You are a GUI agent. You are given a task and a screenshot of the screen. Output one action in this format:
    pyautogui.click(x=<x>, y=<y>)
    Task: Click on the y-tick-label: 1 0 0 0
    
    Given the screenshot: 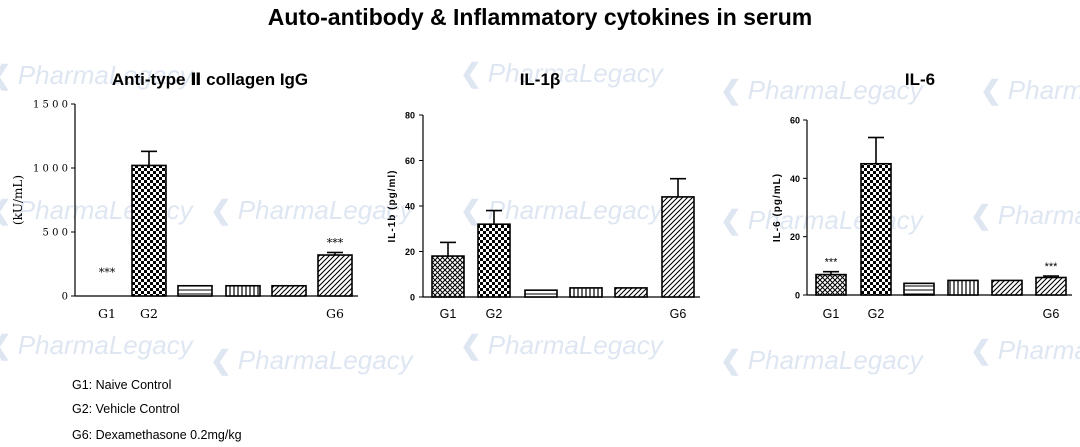 What is the action you would take?
    pyautogui.click(x=50, y=169)
    